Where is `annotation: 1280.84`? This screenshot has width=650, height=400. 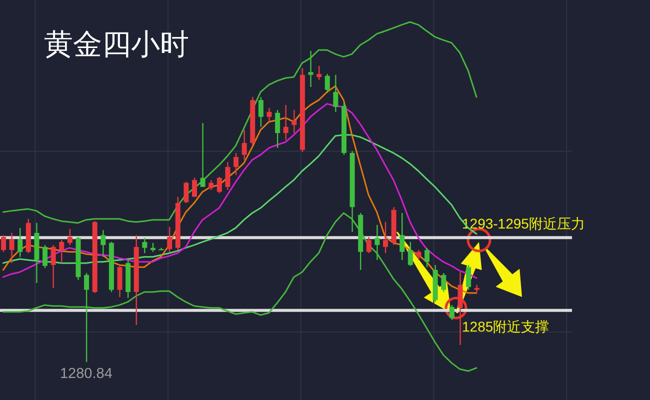
annotation: 1280.84 is located at coordinates (86, 374).